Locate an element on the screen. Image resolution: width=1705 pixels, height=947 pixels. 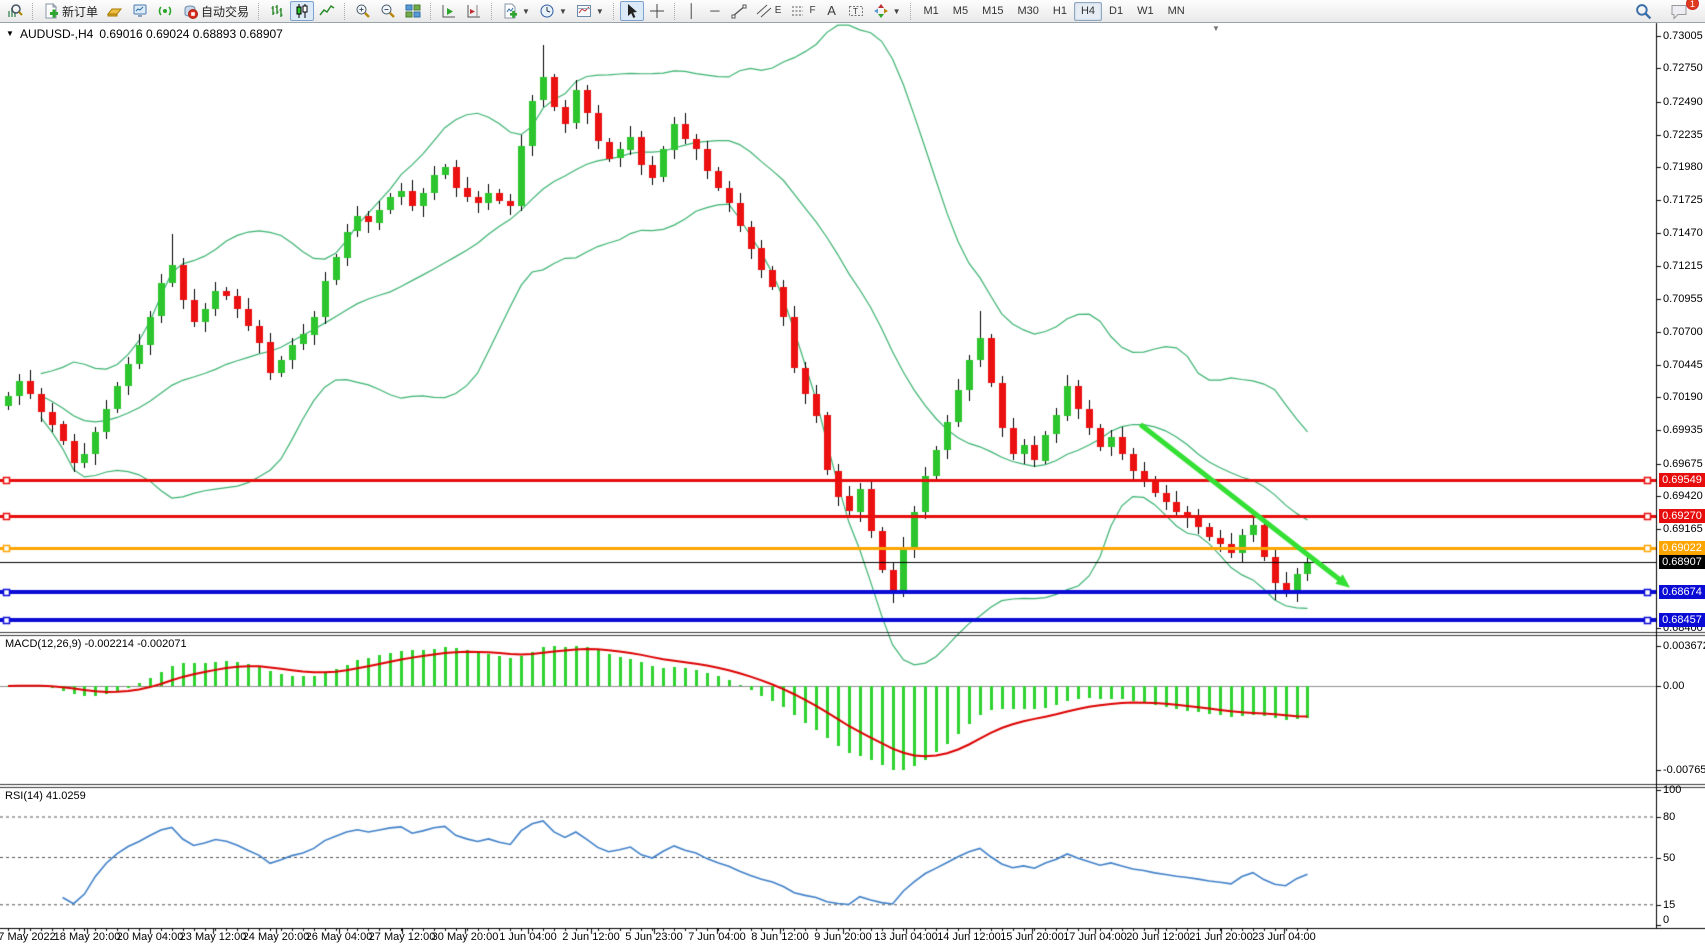
templates-button: ▼ is located at coordinates (590, 11).